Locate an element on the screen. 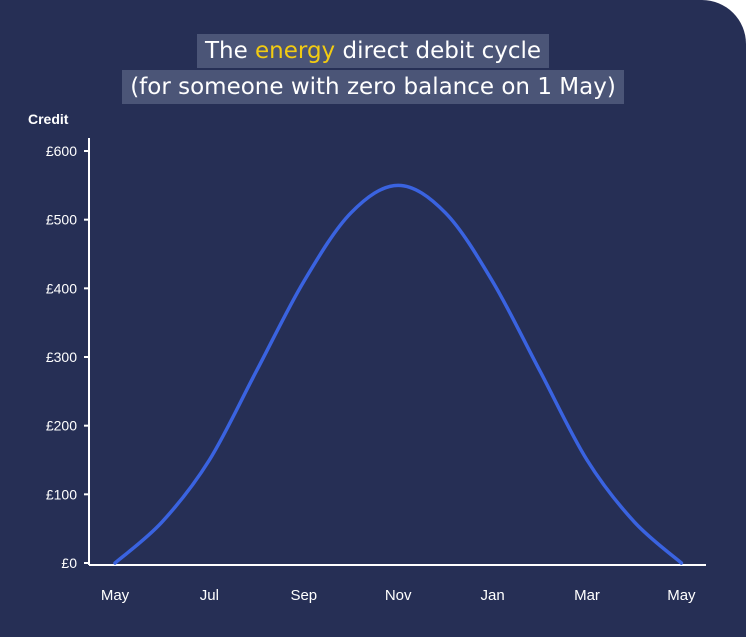 This screenshot has width=746, height=637. title-line-1: The energy direct debit cycle is located at coordinates (373, 51).